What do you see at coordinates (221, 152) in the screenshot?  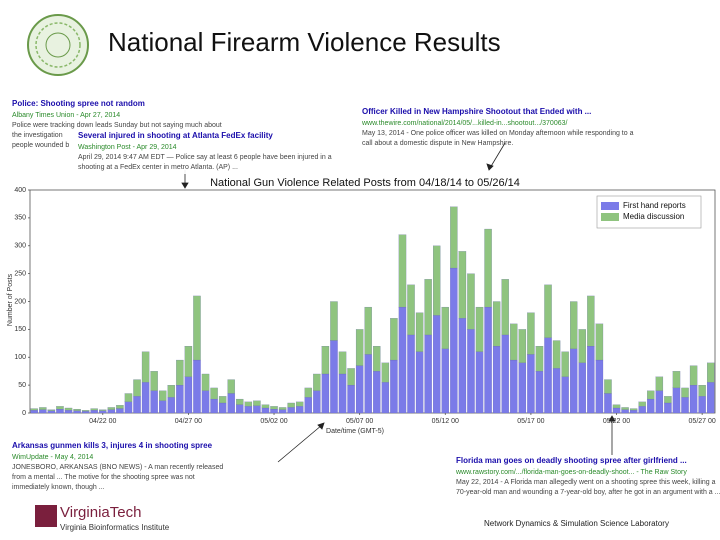 I see `snippet-background` at bounding box center [221, 152].